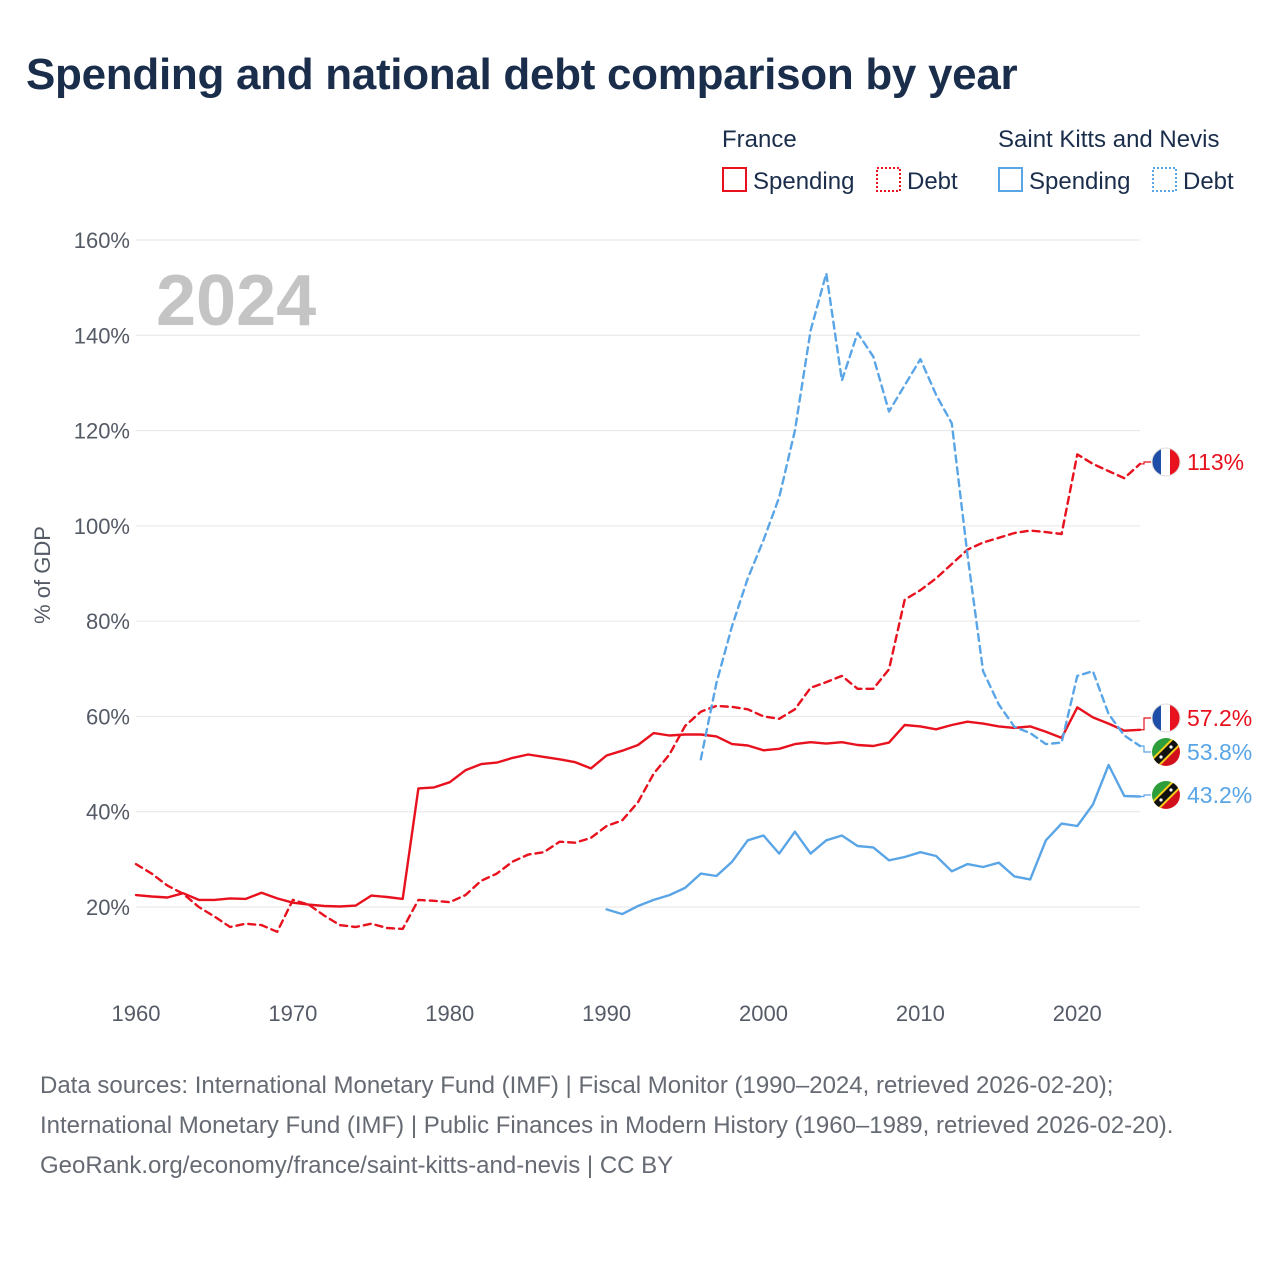  I want to click on x-axis: 1960 1970 1980 1990 2000 2010 2020, so click(607, 1013).